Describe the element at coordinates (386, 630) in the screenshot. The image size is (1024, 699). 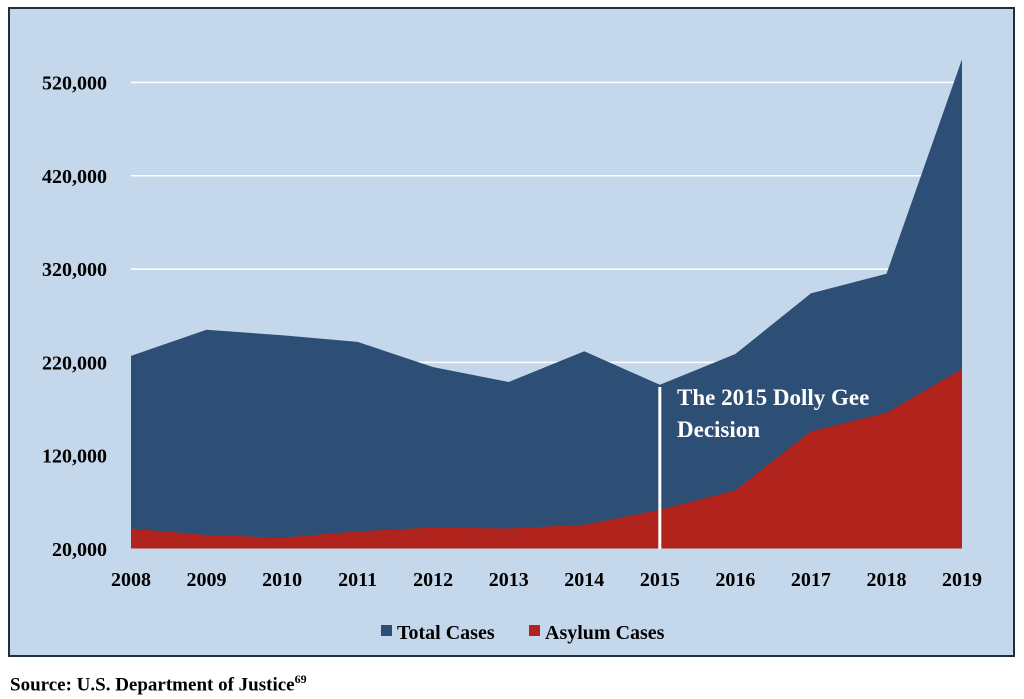
I see `legend-swatch-total-cases` at that location.